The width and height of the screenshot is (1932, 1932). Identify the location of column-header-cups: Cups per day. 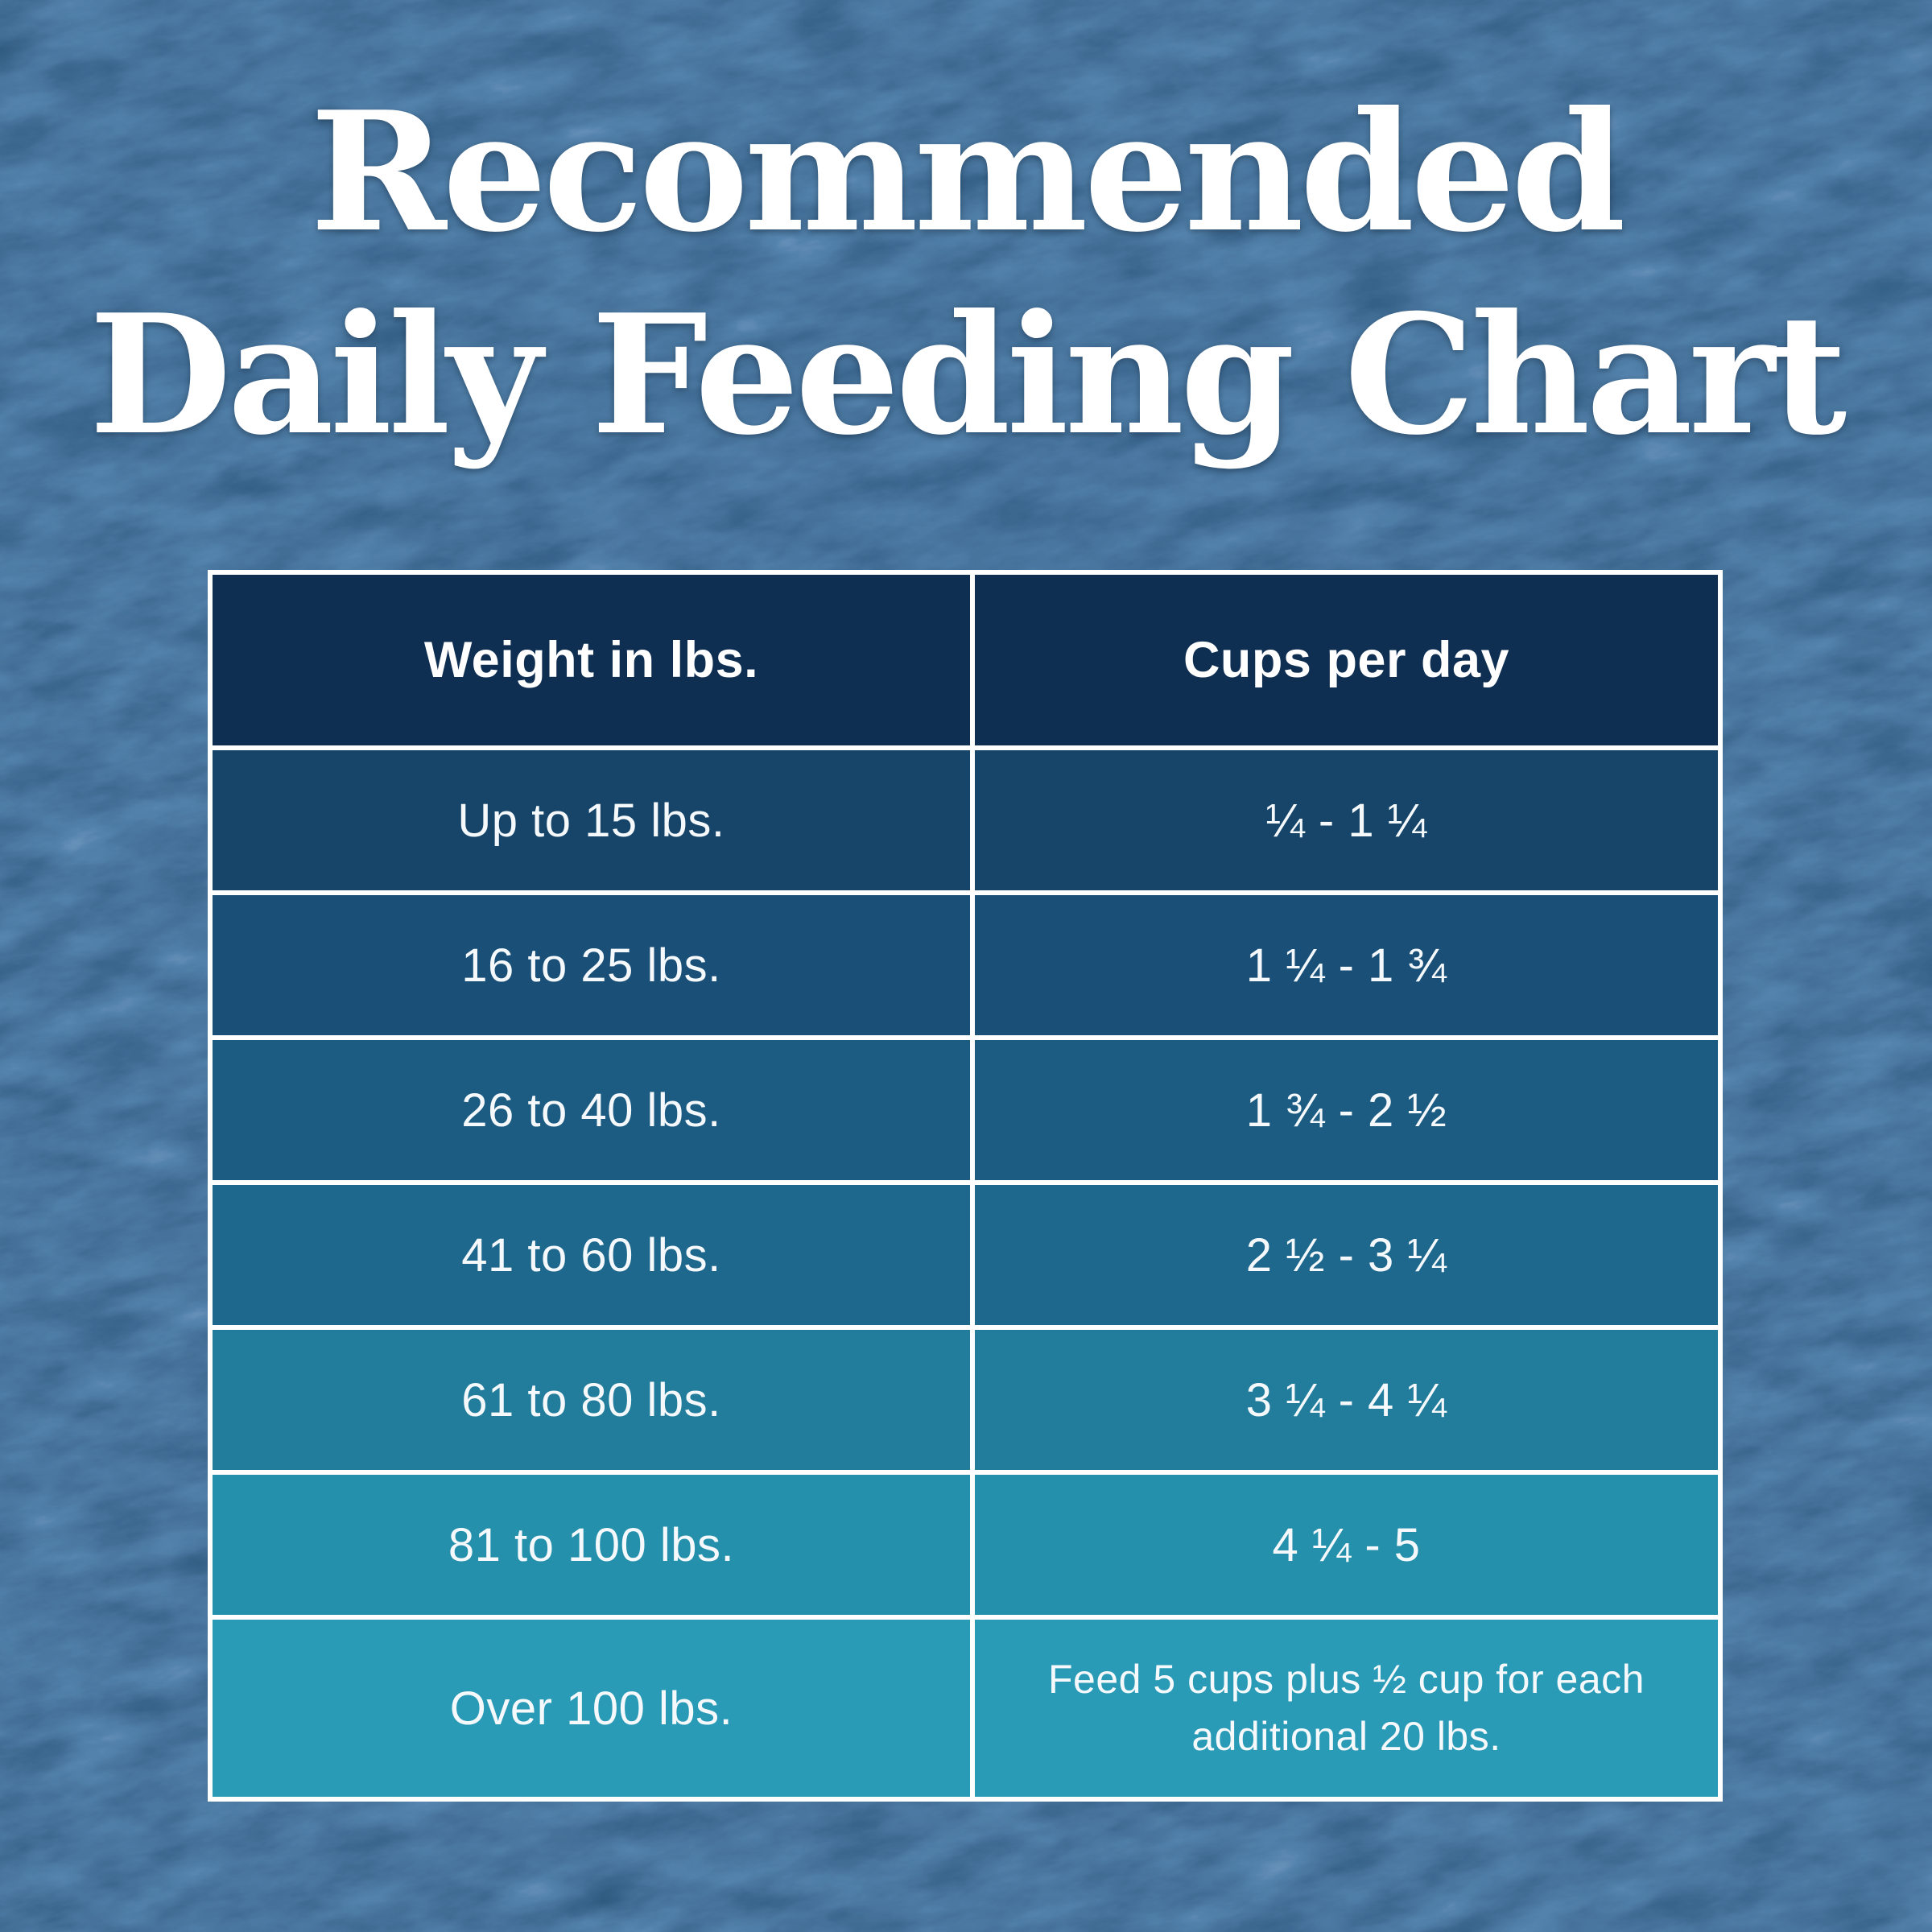
(1346, 660).